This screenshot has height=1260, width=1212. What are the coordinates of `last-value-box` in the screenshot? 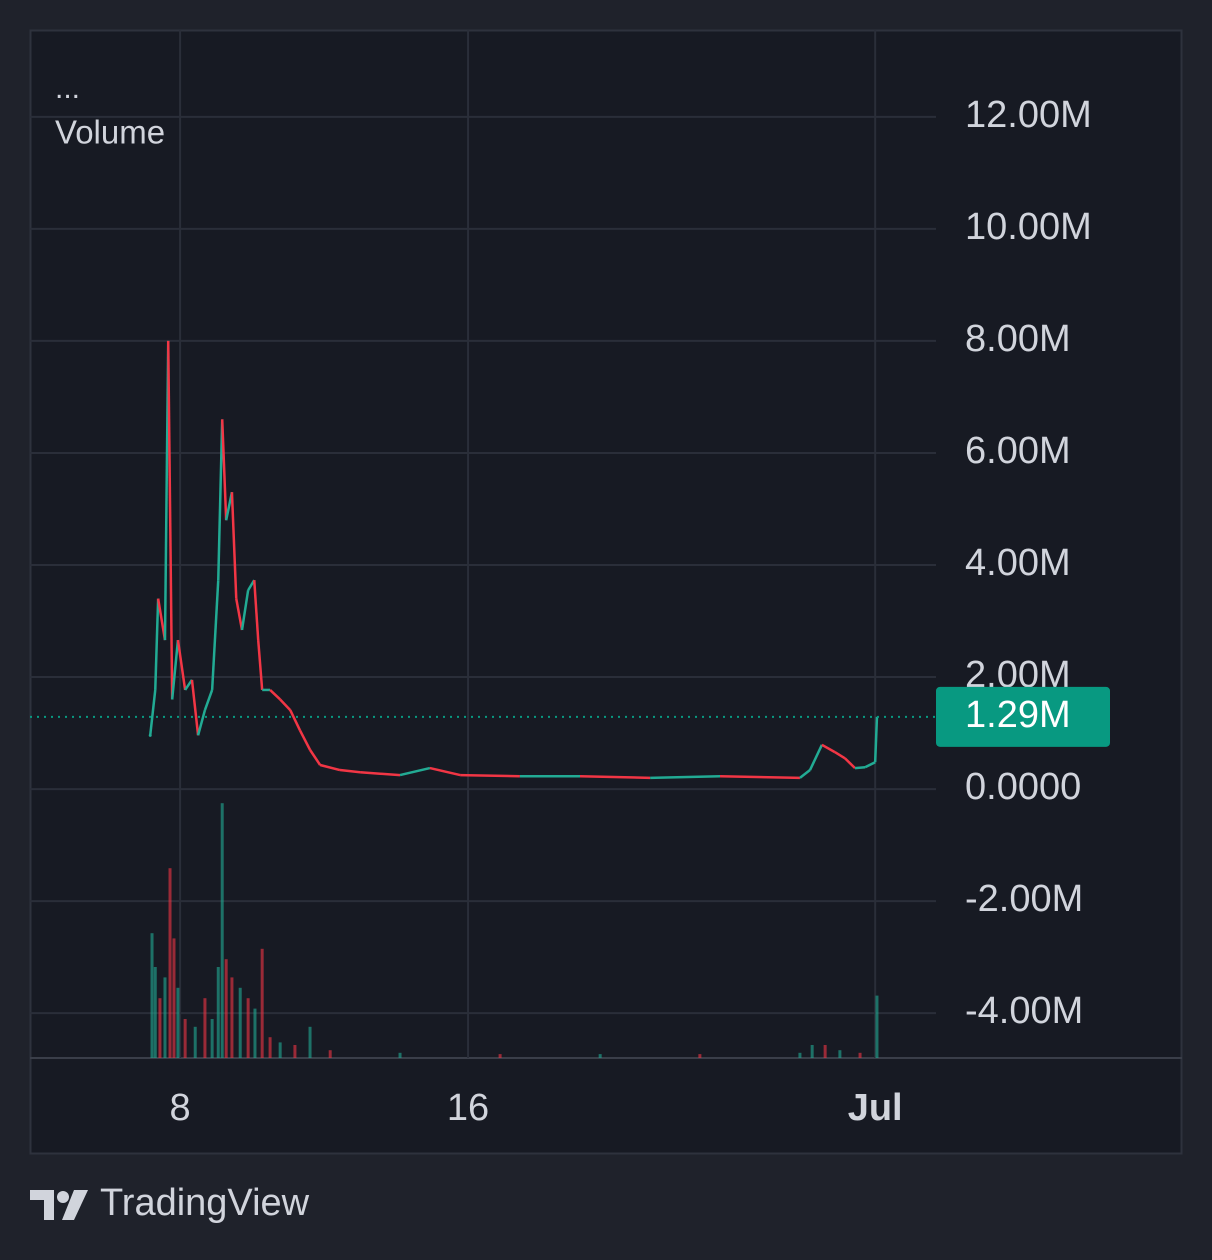 It's located at (1023, 716).